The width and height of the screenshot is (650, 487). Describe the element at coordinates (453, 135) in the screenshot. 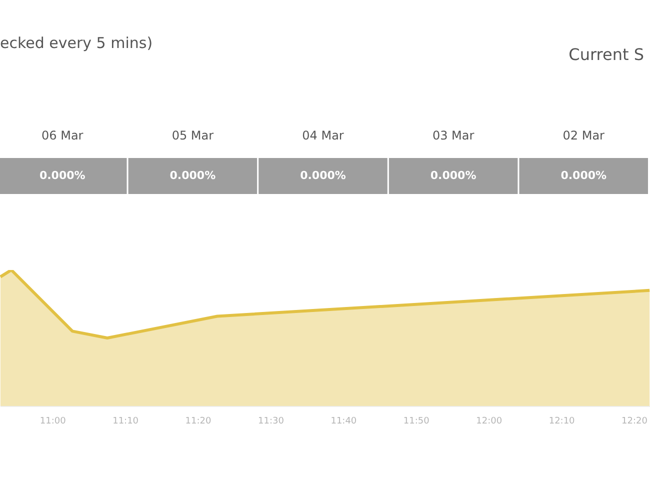

I see `x-tick-label: 03 Mar` at that location.